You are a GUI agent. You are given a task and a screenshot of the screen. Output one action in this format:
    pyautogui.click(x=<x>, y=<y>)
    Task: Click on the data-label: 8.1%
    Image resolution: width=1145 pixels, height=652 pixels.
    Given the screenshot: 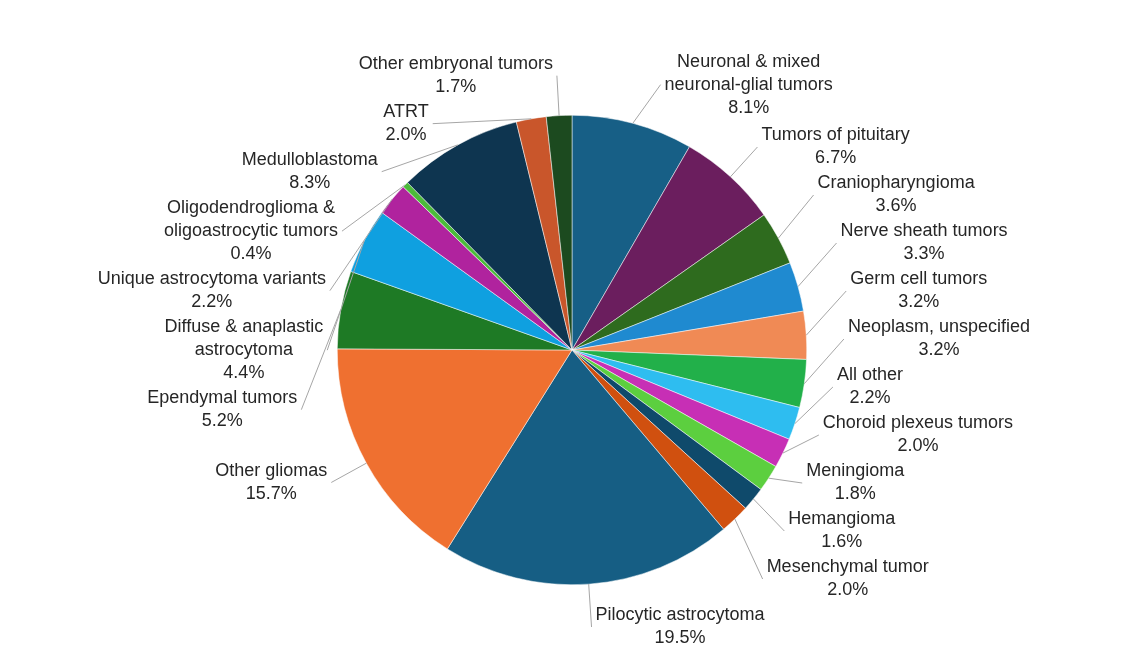 What is the action you would take?
    pyautogui.click(x=749, y=106)
    